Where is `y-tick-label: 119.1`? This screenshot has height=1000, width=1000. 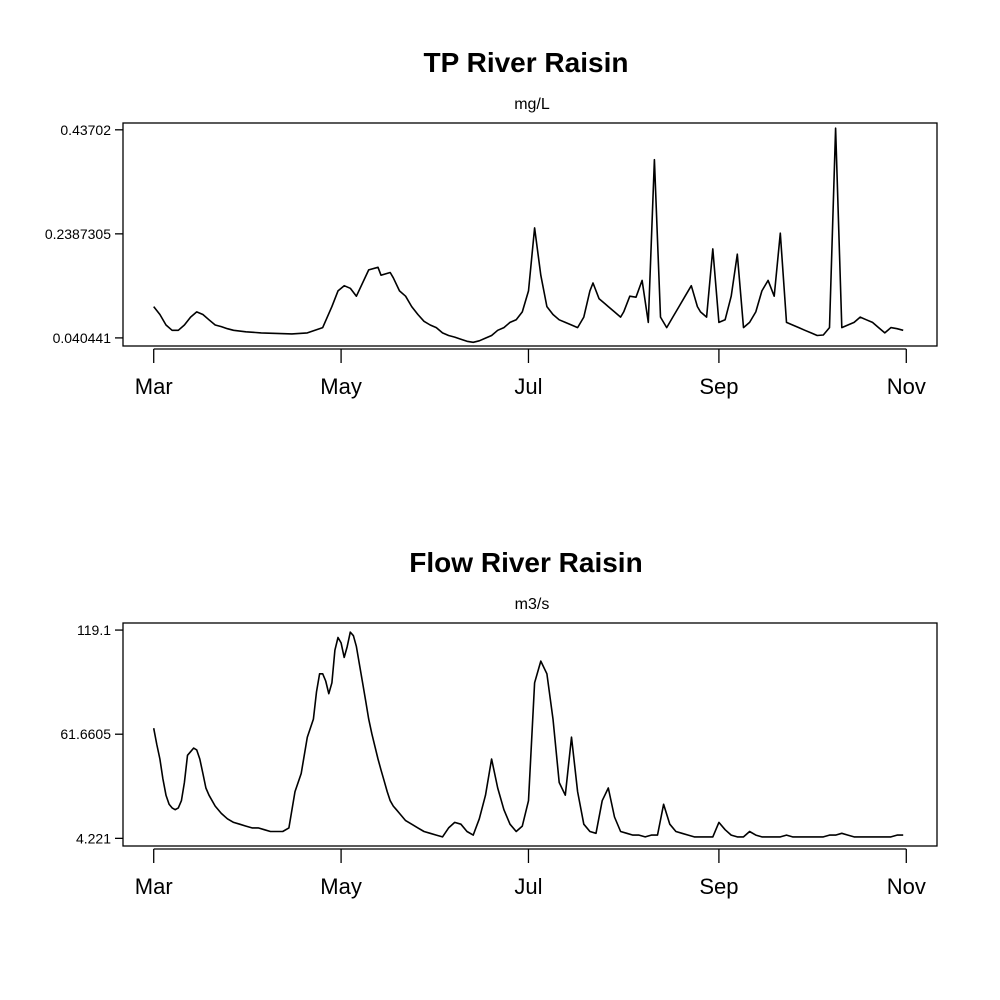 y-tick-label: 119.1 is located at coordinates (94, 630).